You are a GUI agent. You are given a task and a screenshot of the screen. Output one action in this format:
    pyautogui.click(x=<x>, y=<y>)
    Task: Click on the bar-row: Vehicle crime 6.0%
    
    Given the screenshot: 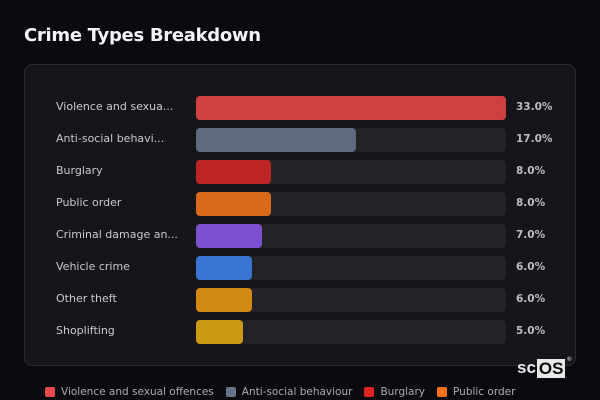 What is the action you would take?
    pyautogui.click(x=301, y=268)
    